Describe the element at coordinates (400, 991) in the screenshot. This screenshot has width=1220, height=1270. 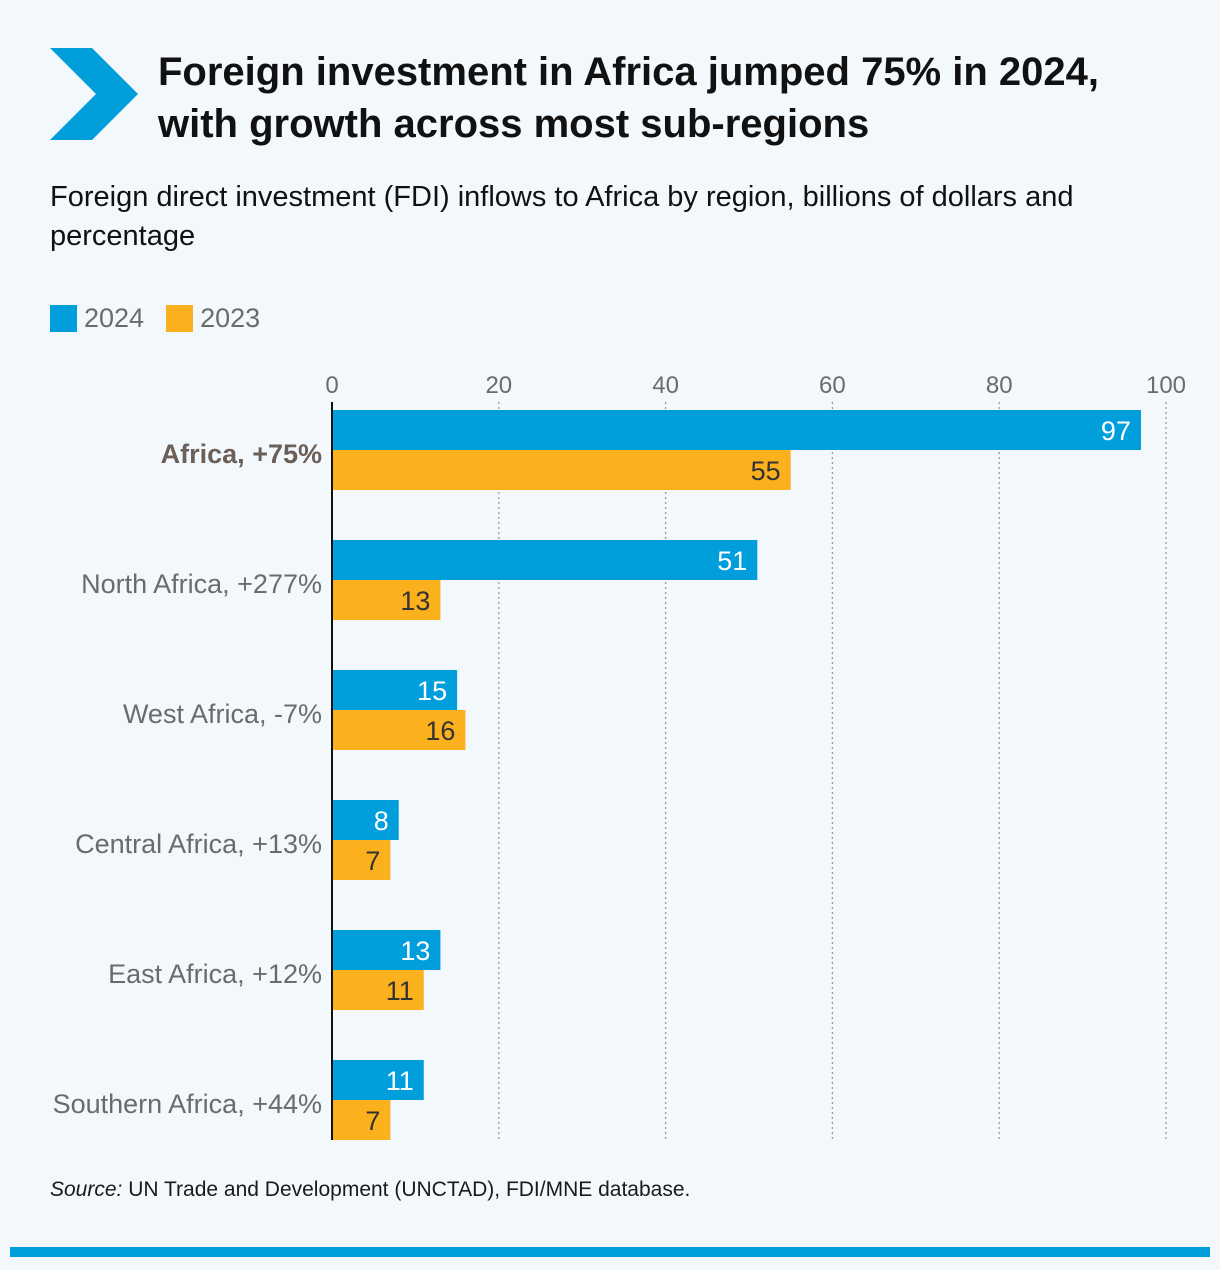
I see `bar-value-label-2023-4: 11` at that location.